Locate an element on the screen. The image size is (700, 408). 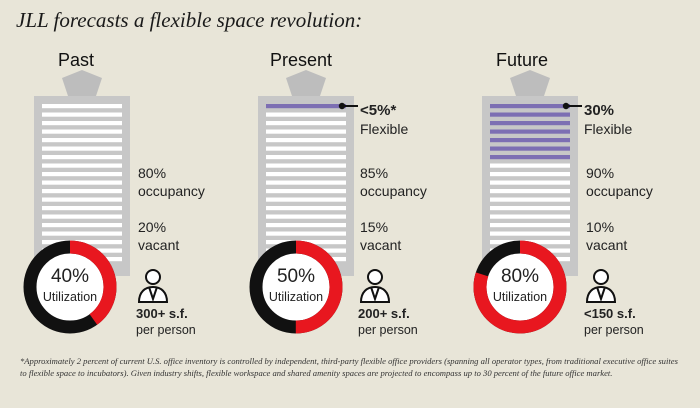
space-per-person: 200+ s.f. per person is located at coordinates (388, 322).